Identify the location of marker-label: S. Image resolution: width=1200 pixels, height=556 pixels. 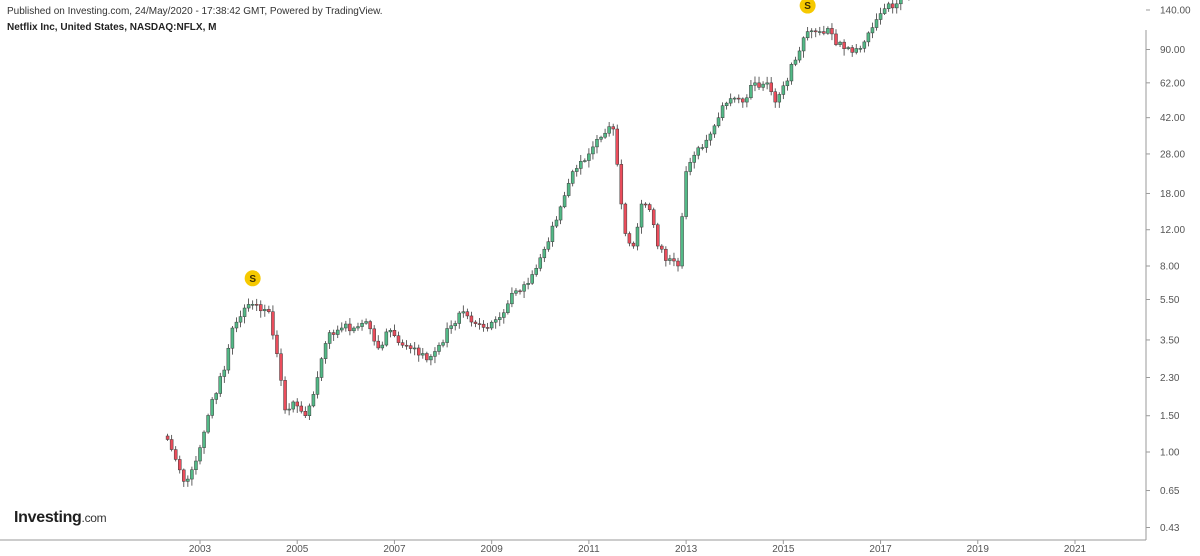
(252, 279).